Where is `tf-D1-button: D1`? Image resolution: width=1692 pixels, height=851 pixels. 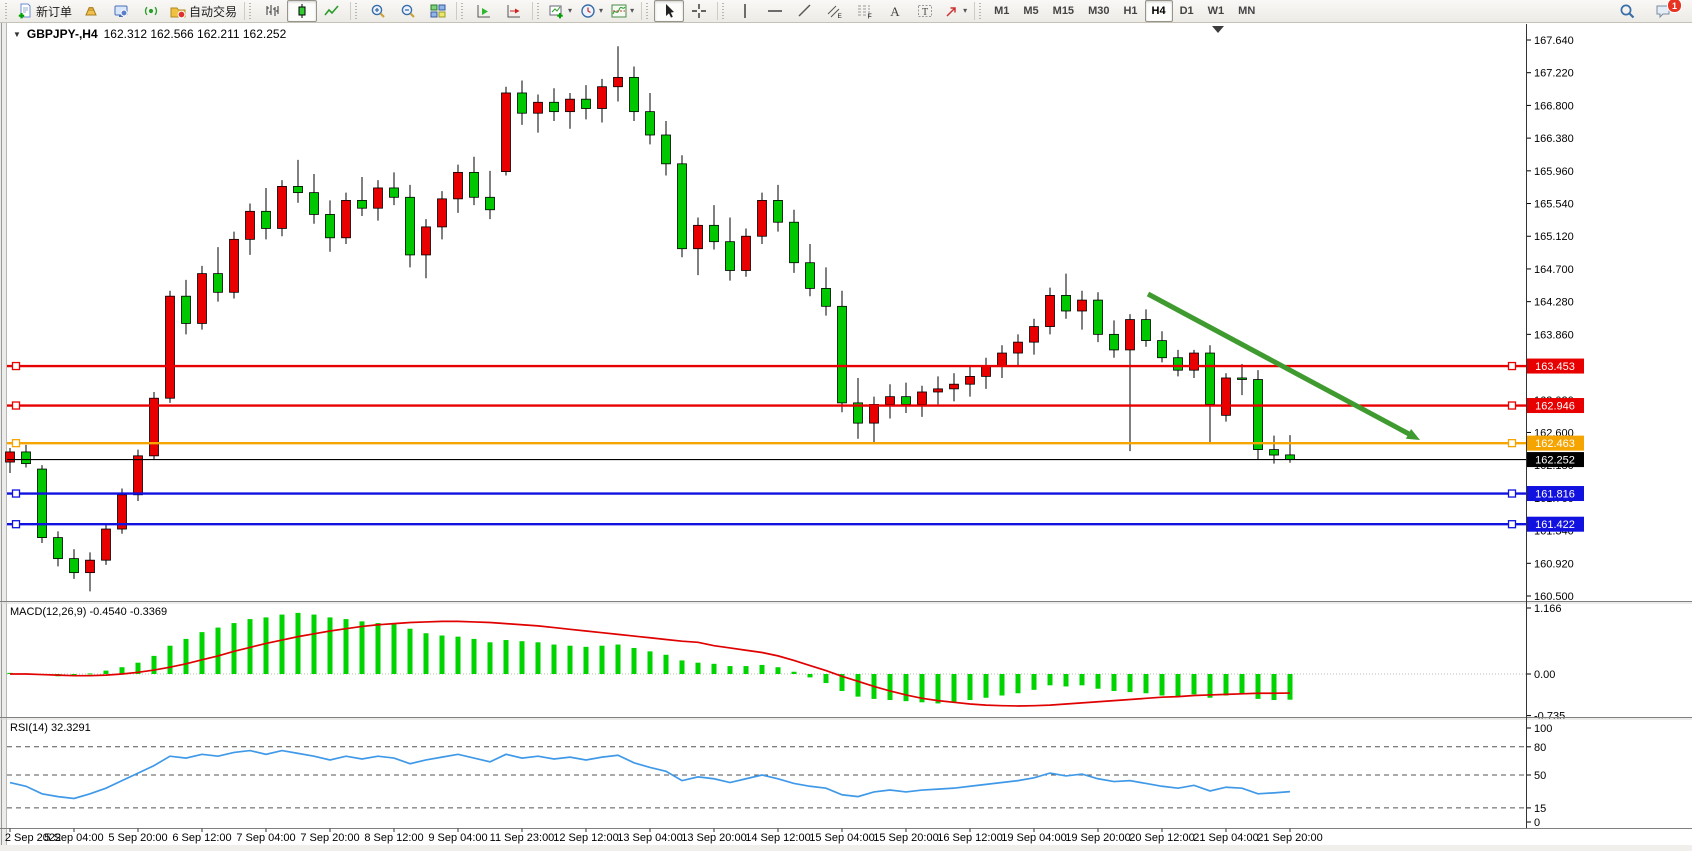 tf-D1-button: D1 is located at coordinates (1186, 11).